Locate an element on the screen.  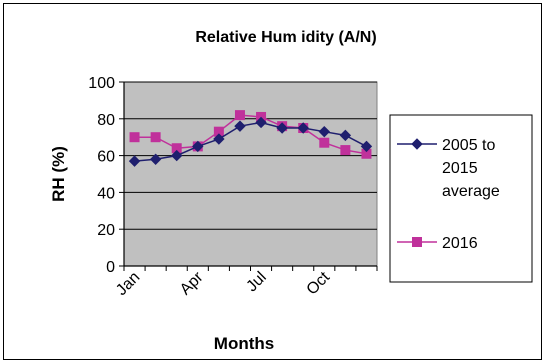
series-0-point-may is located at coordinates (219, 139).